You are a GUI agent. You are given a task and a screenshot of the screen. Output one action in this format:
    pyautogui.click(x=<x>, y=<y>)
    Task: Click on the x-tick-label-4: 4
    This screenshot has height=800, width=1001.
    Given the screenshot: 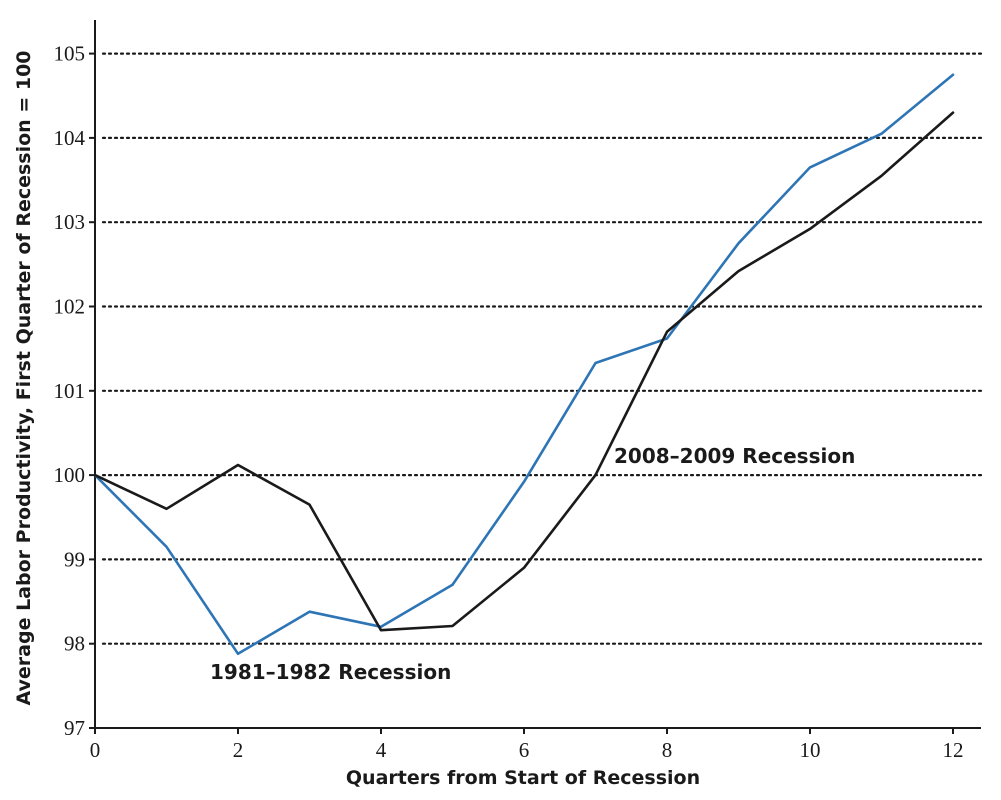 What is the action you would take?
    pyautogui.click(x=381, y=750)
    